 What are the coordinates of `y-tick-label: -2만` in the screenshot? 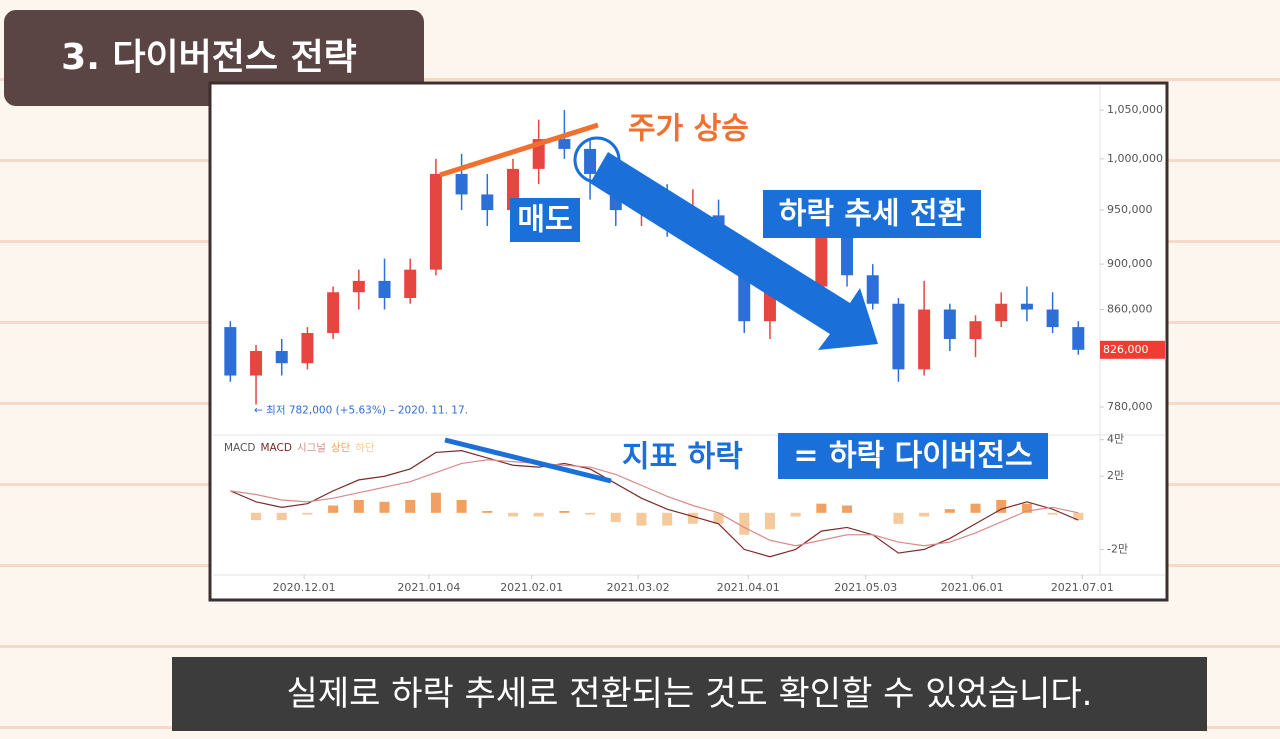 It's located at (1117, 548).